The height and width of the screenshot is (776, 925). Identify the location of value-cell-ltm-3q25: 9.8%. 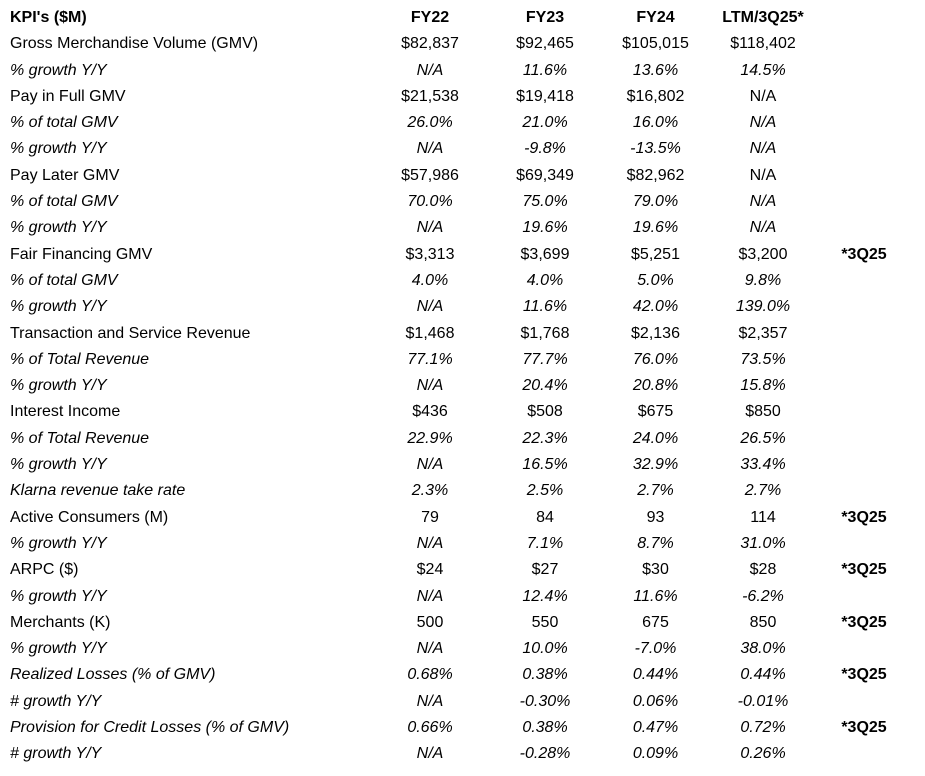
(763, 280).